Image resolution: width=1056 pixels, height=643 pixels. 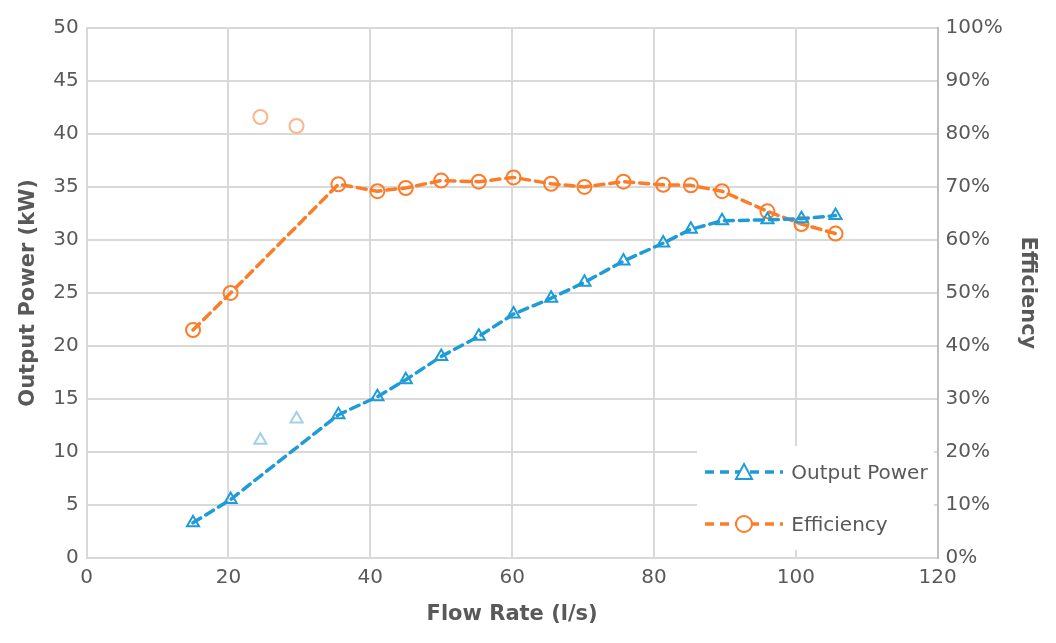 I want to click on y-tick-label: 35, so click(x=66, y=185).